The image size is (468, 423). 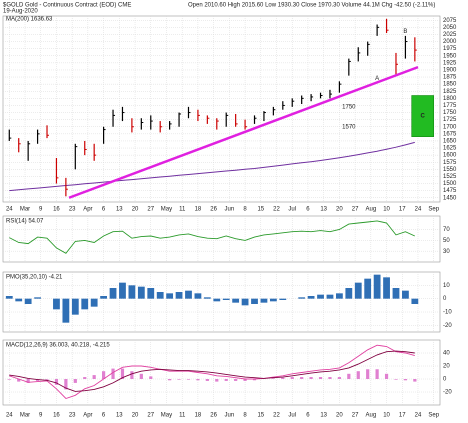 I want to click on x-tick-label: 22, so click(x=276, y=416).